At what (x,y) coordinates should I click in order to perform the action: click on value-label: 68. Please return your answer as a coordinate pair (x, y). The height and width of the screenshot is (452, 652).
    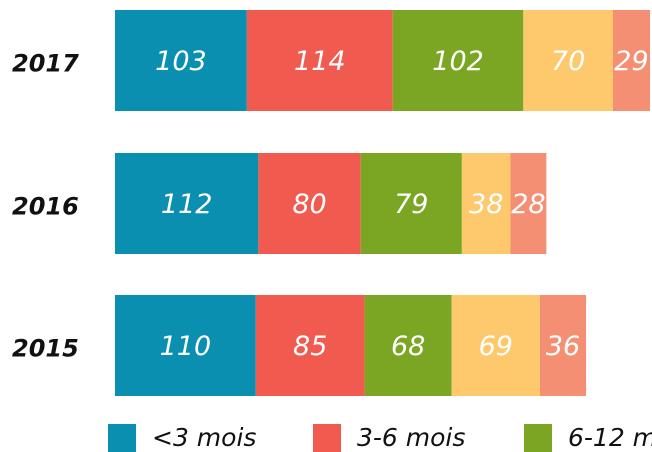
    Looking at the image, I should click on (408, 346).